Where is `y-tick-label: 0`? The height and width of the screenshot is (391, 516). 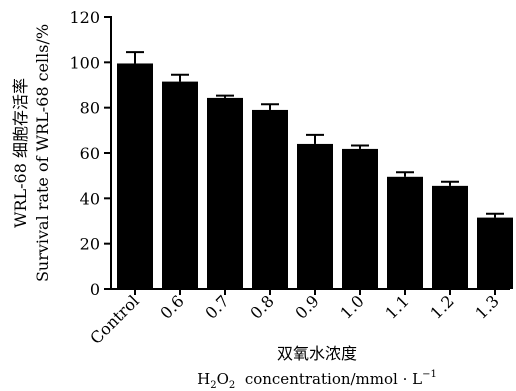 y-tick-label: 0 is located at coordinates (95, 289).